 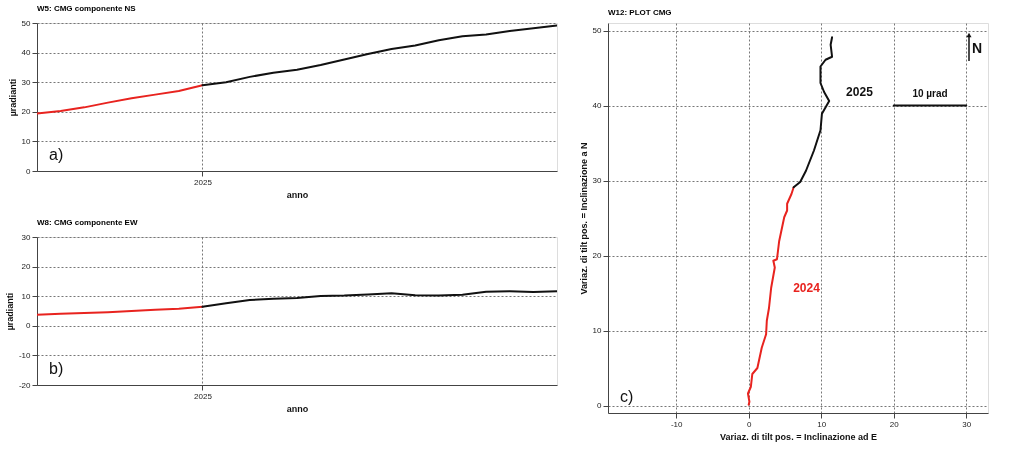 What do you see at coordinates (87, 8) in the screenshot?
I see `chart-title: W5: CMG componente NS` at bounding box center [87, 8].